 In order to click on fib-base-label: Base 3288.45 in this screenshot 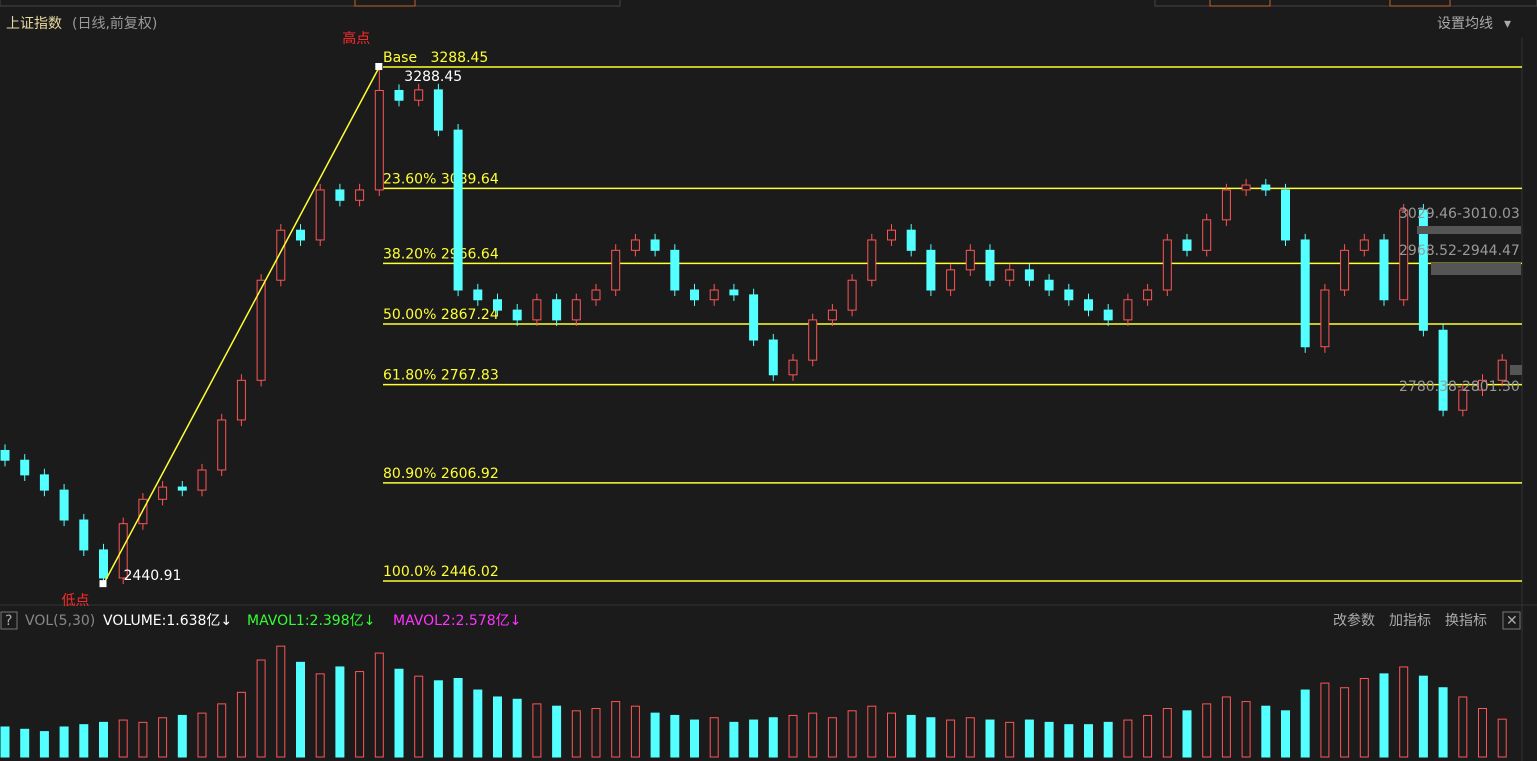, I will do `click(435, 58)`.